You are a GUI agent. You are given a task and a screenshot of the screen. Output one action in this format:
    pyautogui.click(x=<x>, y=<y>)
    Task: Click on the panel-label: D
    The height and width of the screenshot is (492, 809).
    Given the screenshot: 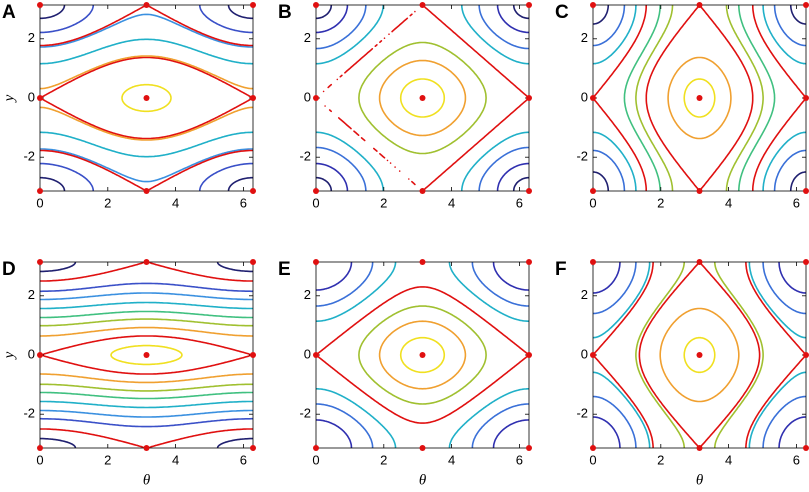 What is the action you would take?
    pyautogui.click(x=9, y=269)
    